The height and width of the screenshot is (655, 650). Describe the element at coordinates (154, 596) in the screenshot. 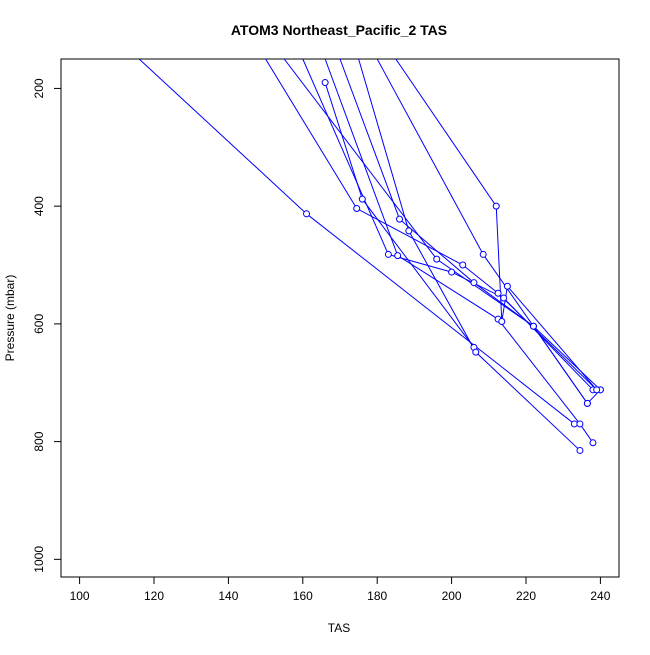

I see `x-tick-label: 120` at that location.